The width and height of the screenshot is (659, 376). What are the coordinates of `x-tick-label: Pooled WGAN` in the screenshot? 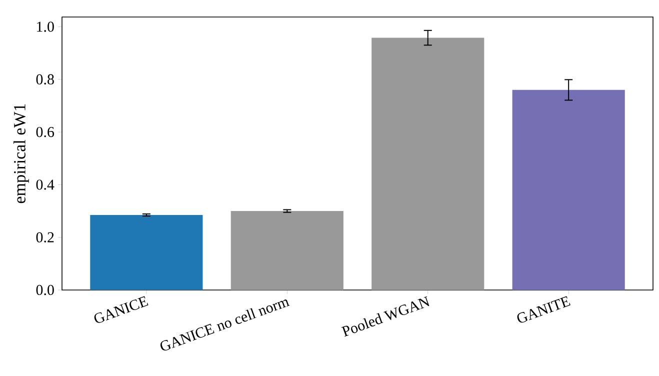 It's located at (385, 316).